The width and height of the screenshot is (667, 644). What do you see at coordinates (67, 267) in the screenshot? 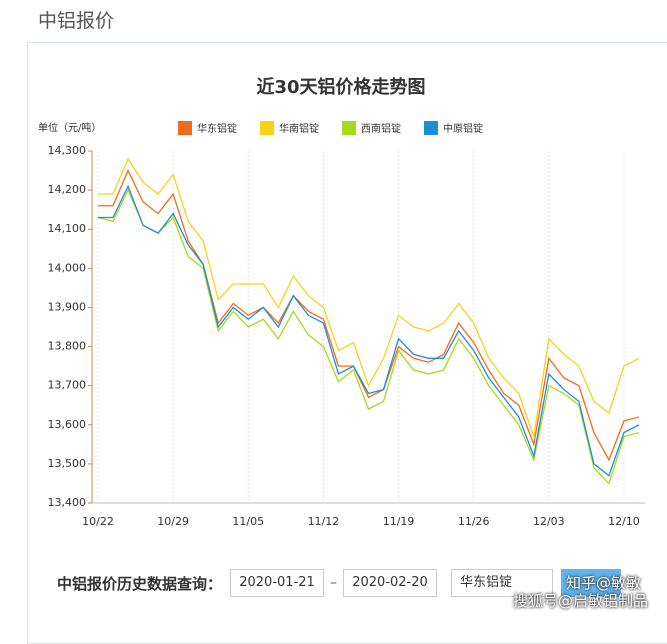
I see `y-tick-label: 14,000` at bounding box center [67, 267].